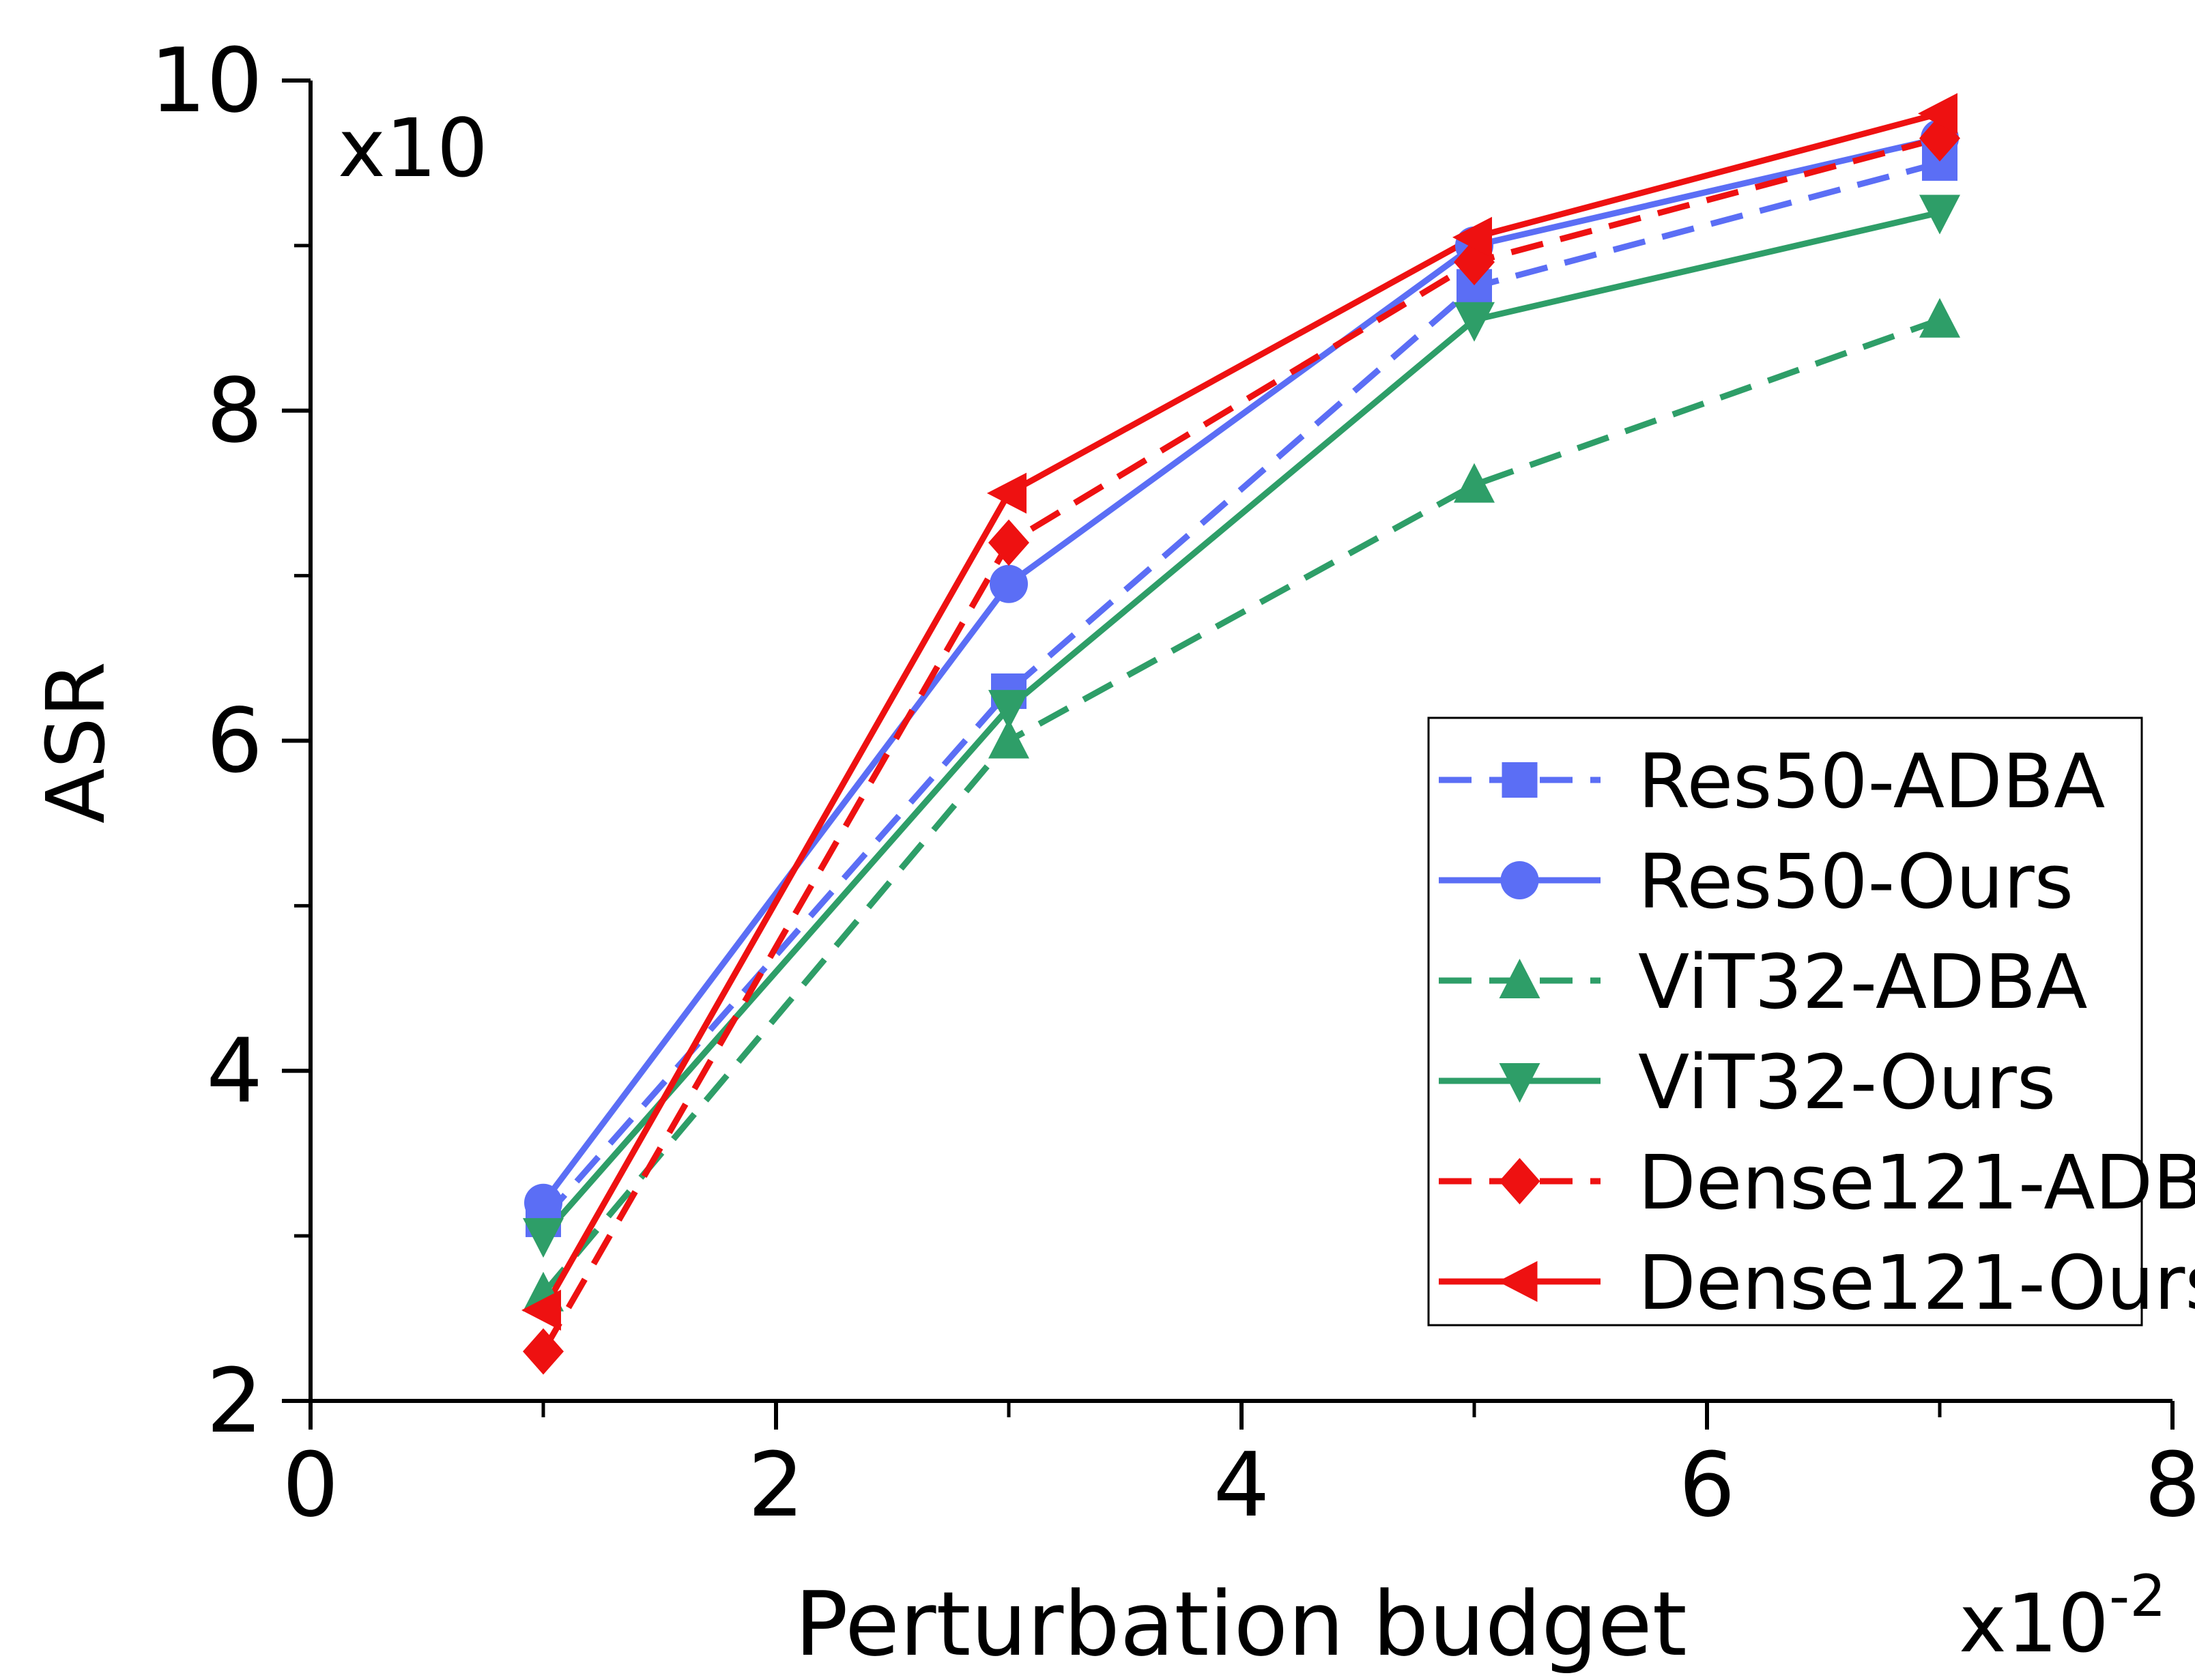  What do you see at coordinates (1520, 979) in the screenshot?
I see `legend-marker-vit32-adba` at bounding box center [1520, 979].